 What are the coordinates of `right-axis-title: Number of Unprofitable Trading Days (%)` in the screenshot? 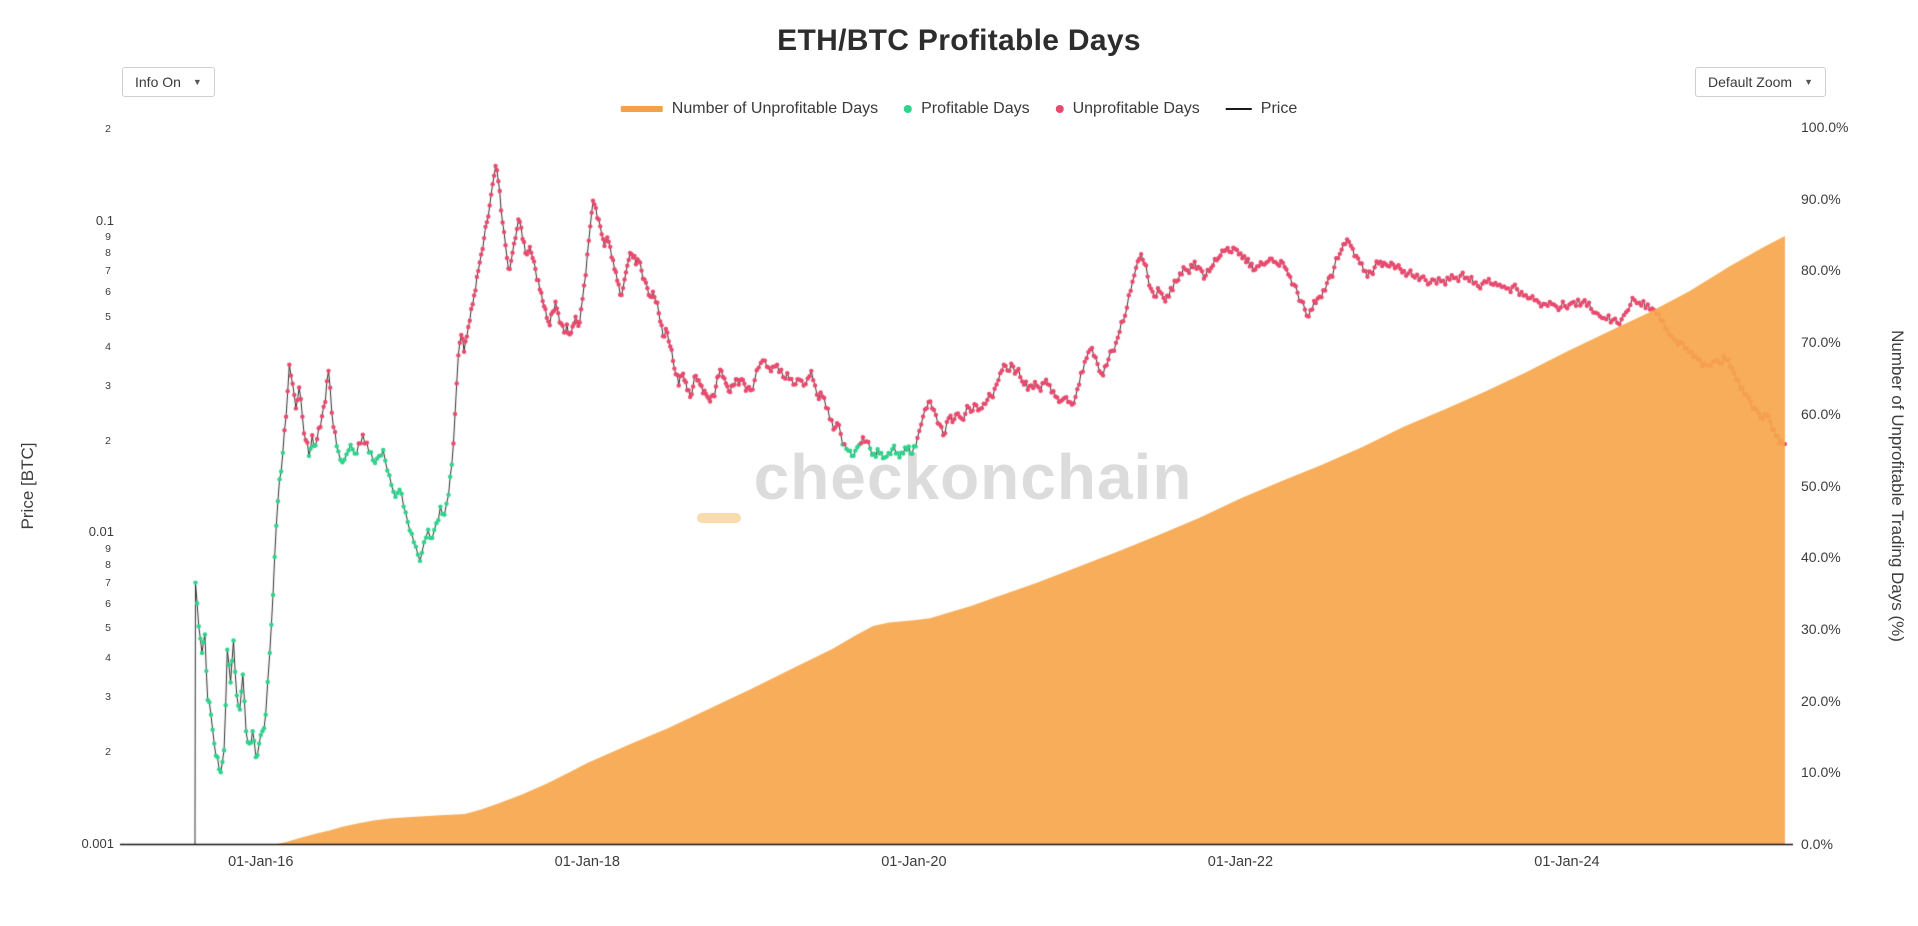 It's located at (1897, 486).